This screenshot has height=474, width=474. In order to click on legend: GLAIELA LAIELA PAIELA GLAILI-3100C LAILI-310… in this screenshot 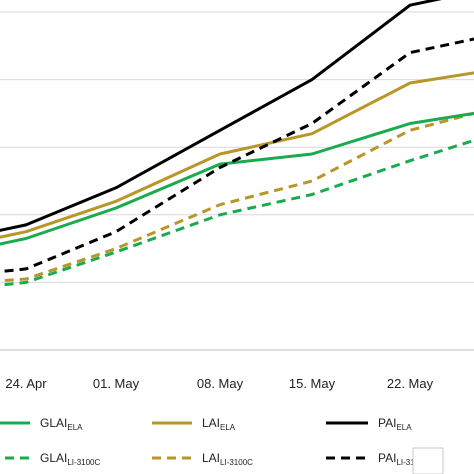, I will do `click(215, 441)`.